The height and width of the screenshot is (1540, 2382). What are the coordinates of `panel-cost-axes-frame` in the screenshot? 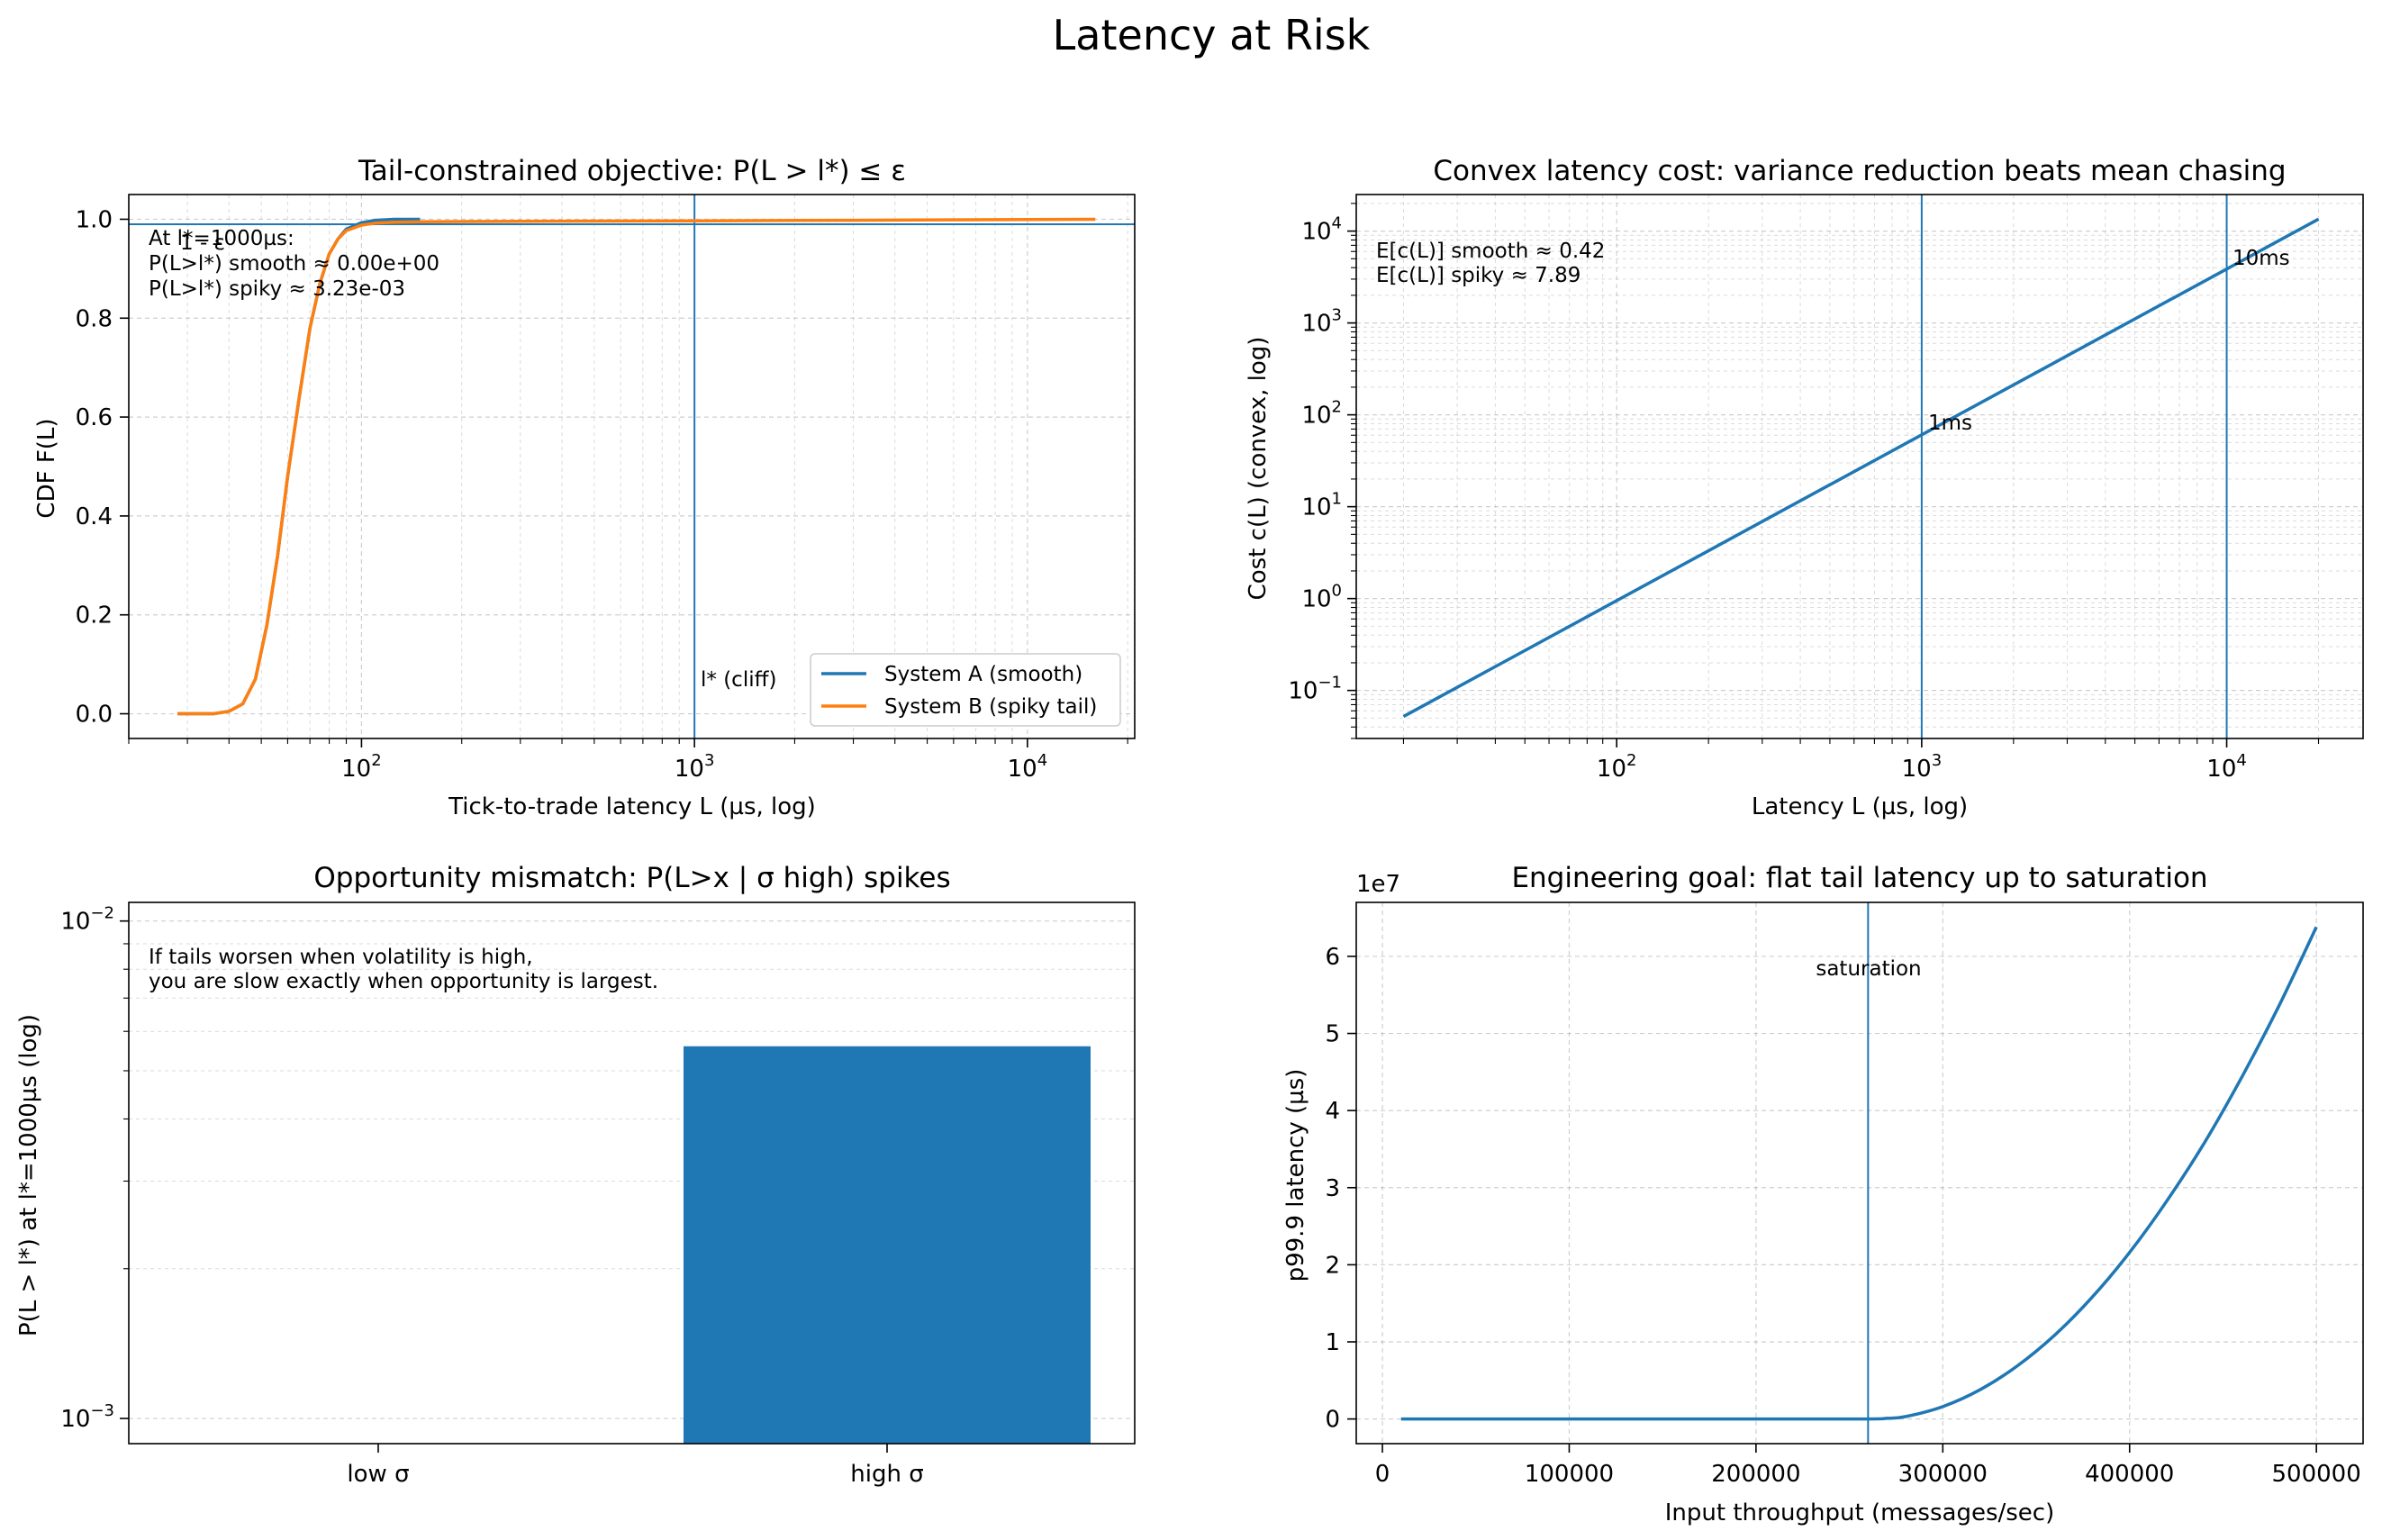 It's located at (1859, 467).